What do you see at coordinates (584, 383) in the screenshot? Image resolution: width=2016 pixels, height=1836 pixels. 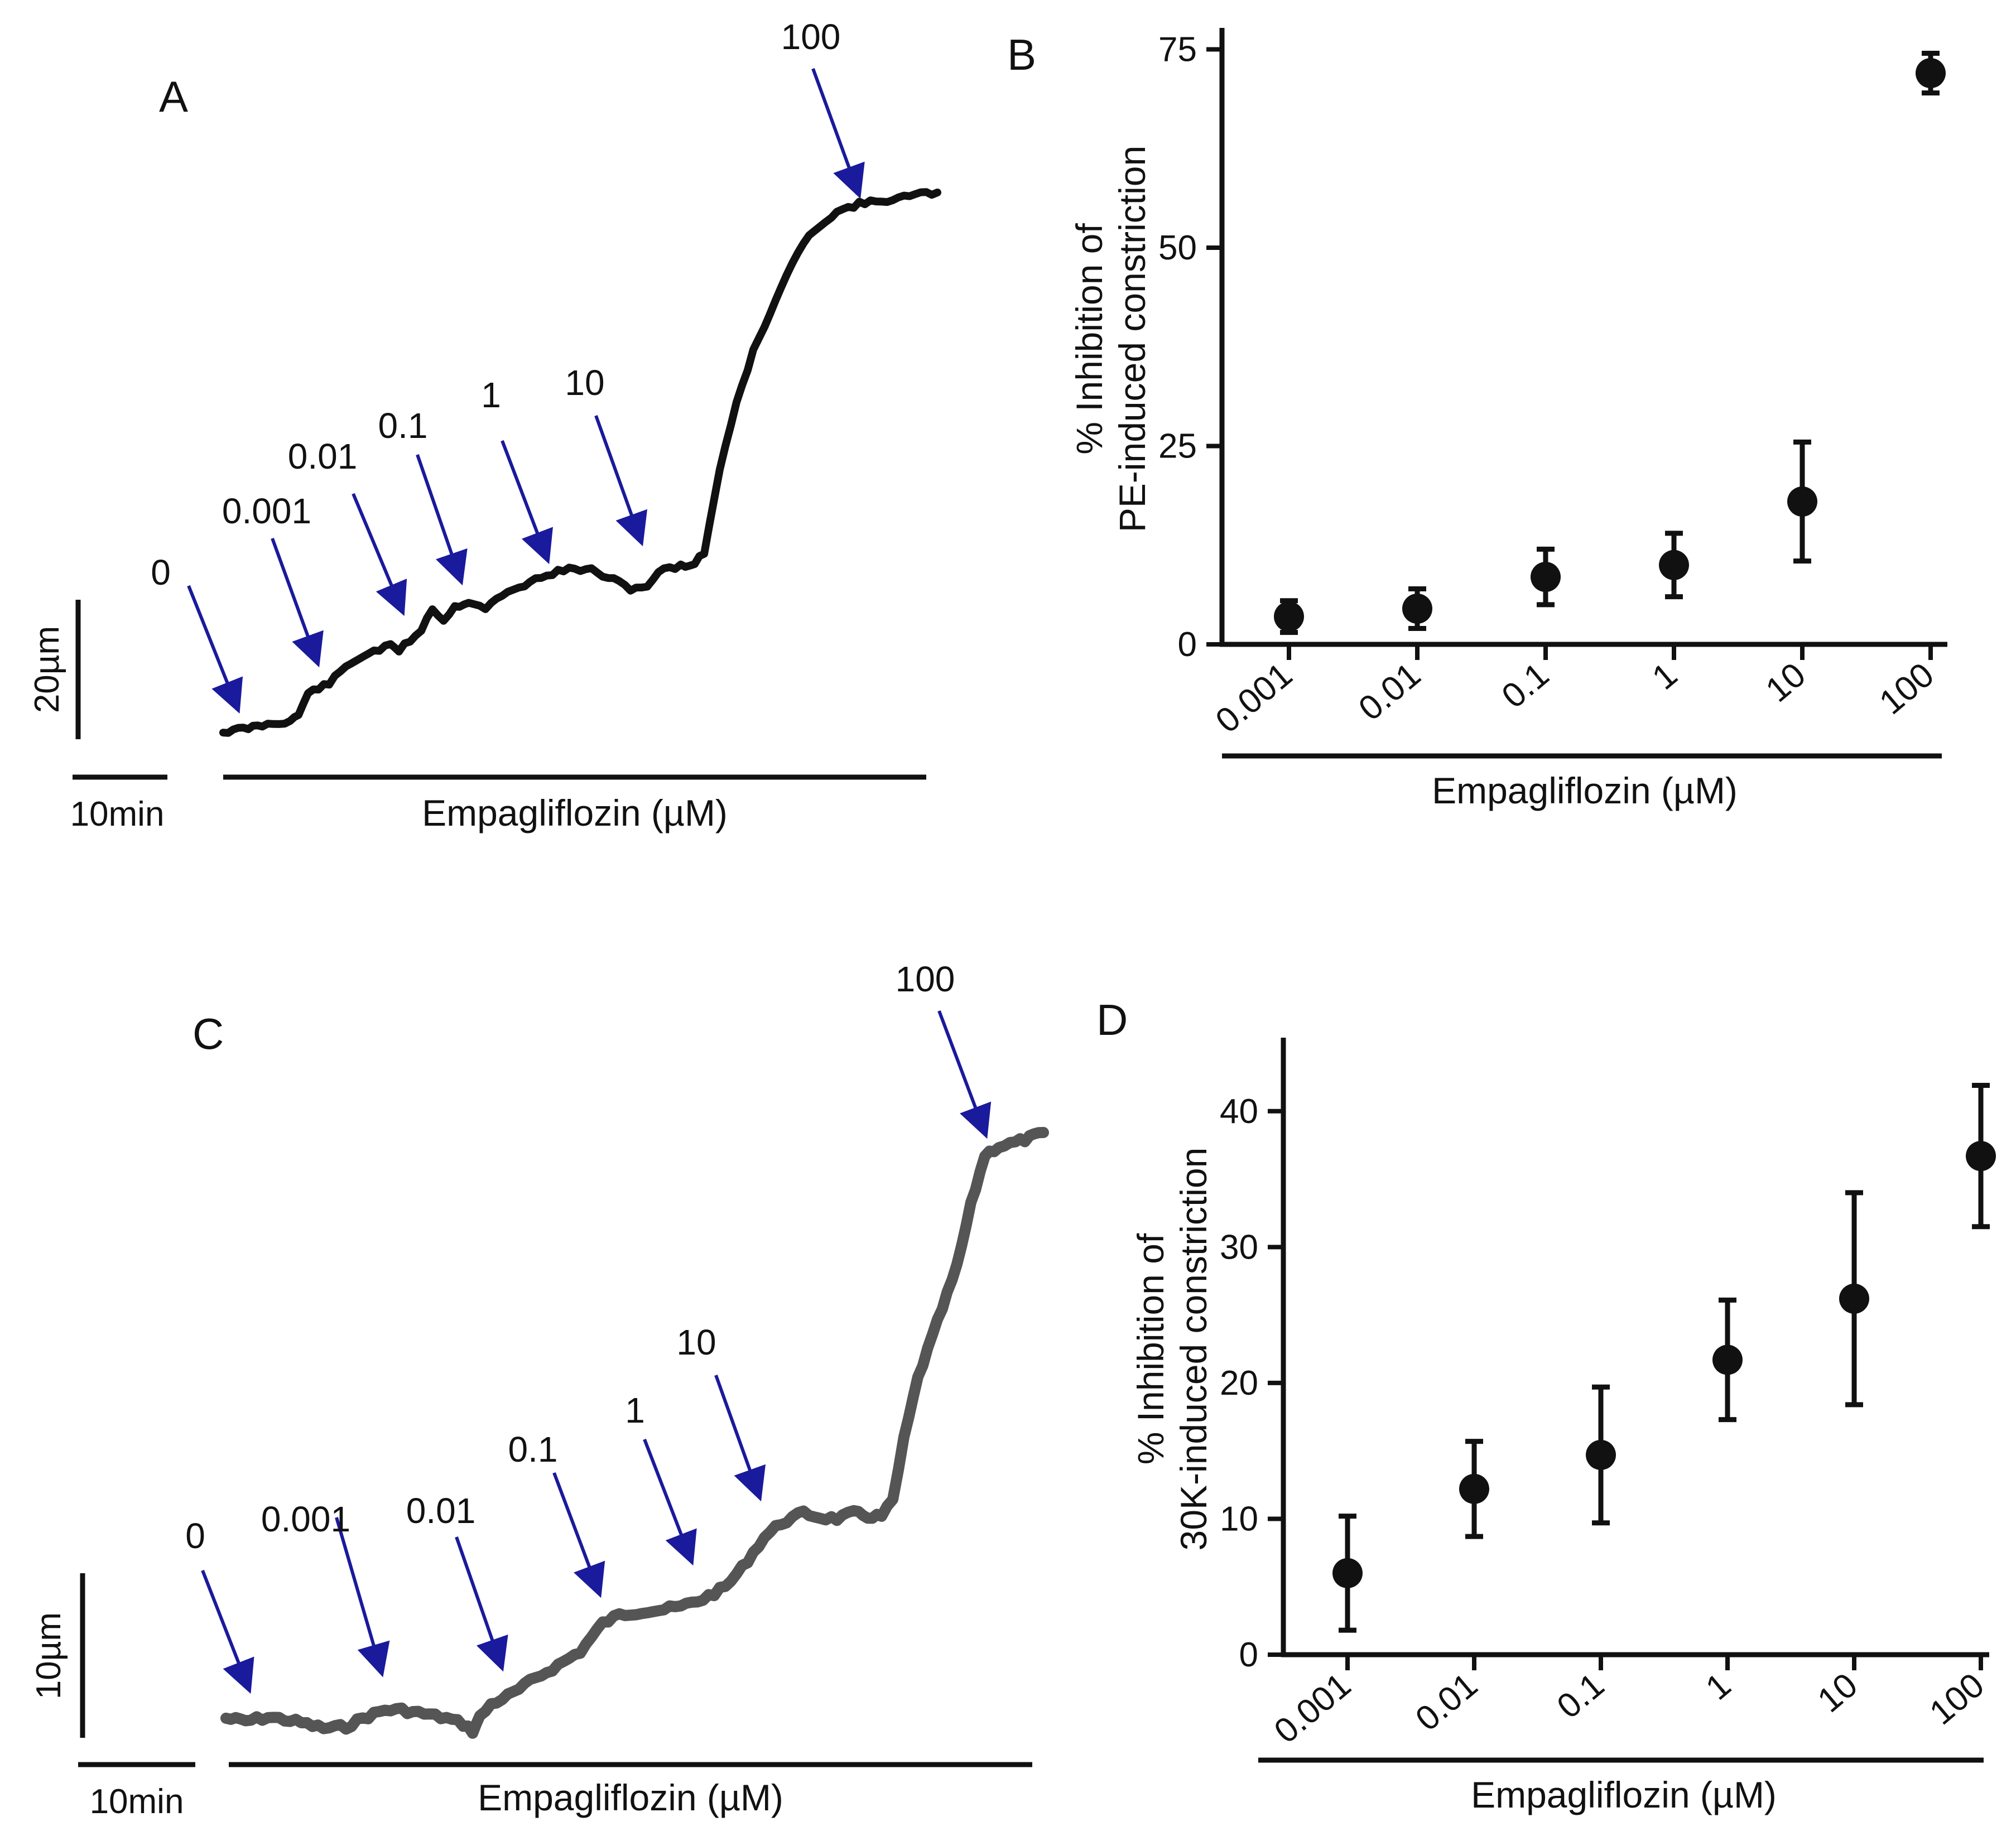 I see `a-conc-label-5: 10` at bounding box center [584, 383].